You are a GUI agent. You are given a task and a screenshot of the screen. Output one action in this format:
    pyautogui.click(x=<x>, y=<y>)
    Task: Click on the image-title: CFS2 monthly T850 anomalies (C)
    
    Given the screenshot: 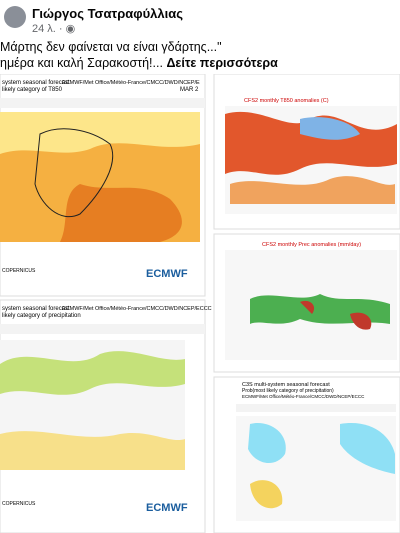 What is the action you would take?
    pyautogui.click(x=286, y=101)
    